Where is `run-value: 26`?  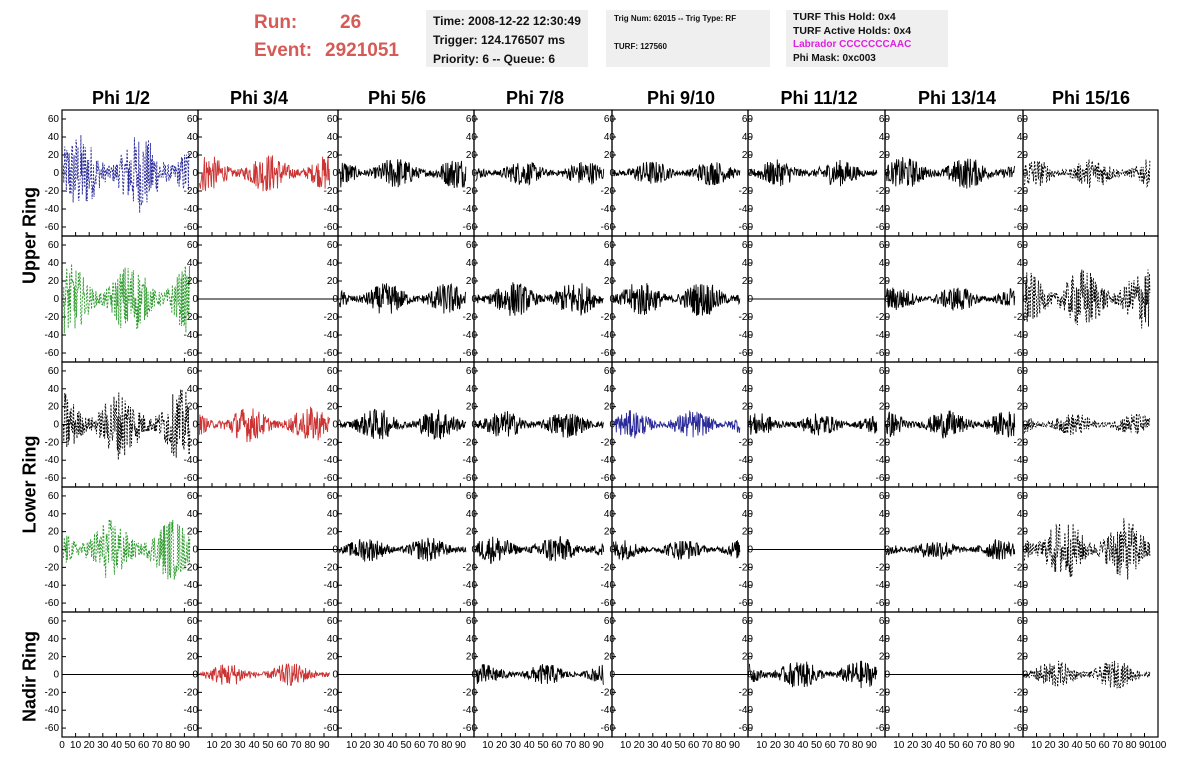
run-value: 26 is located at coordinates (351, 22).